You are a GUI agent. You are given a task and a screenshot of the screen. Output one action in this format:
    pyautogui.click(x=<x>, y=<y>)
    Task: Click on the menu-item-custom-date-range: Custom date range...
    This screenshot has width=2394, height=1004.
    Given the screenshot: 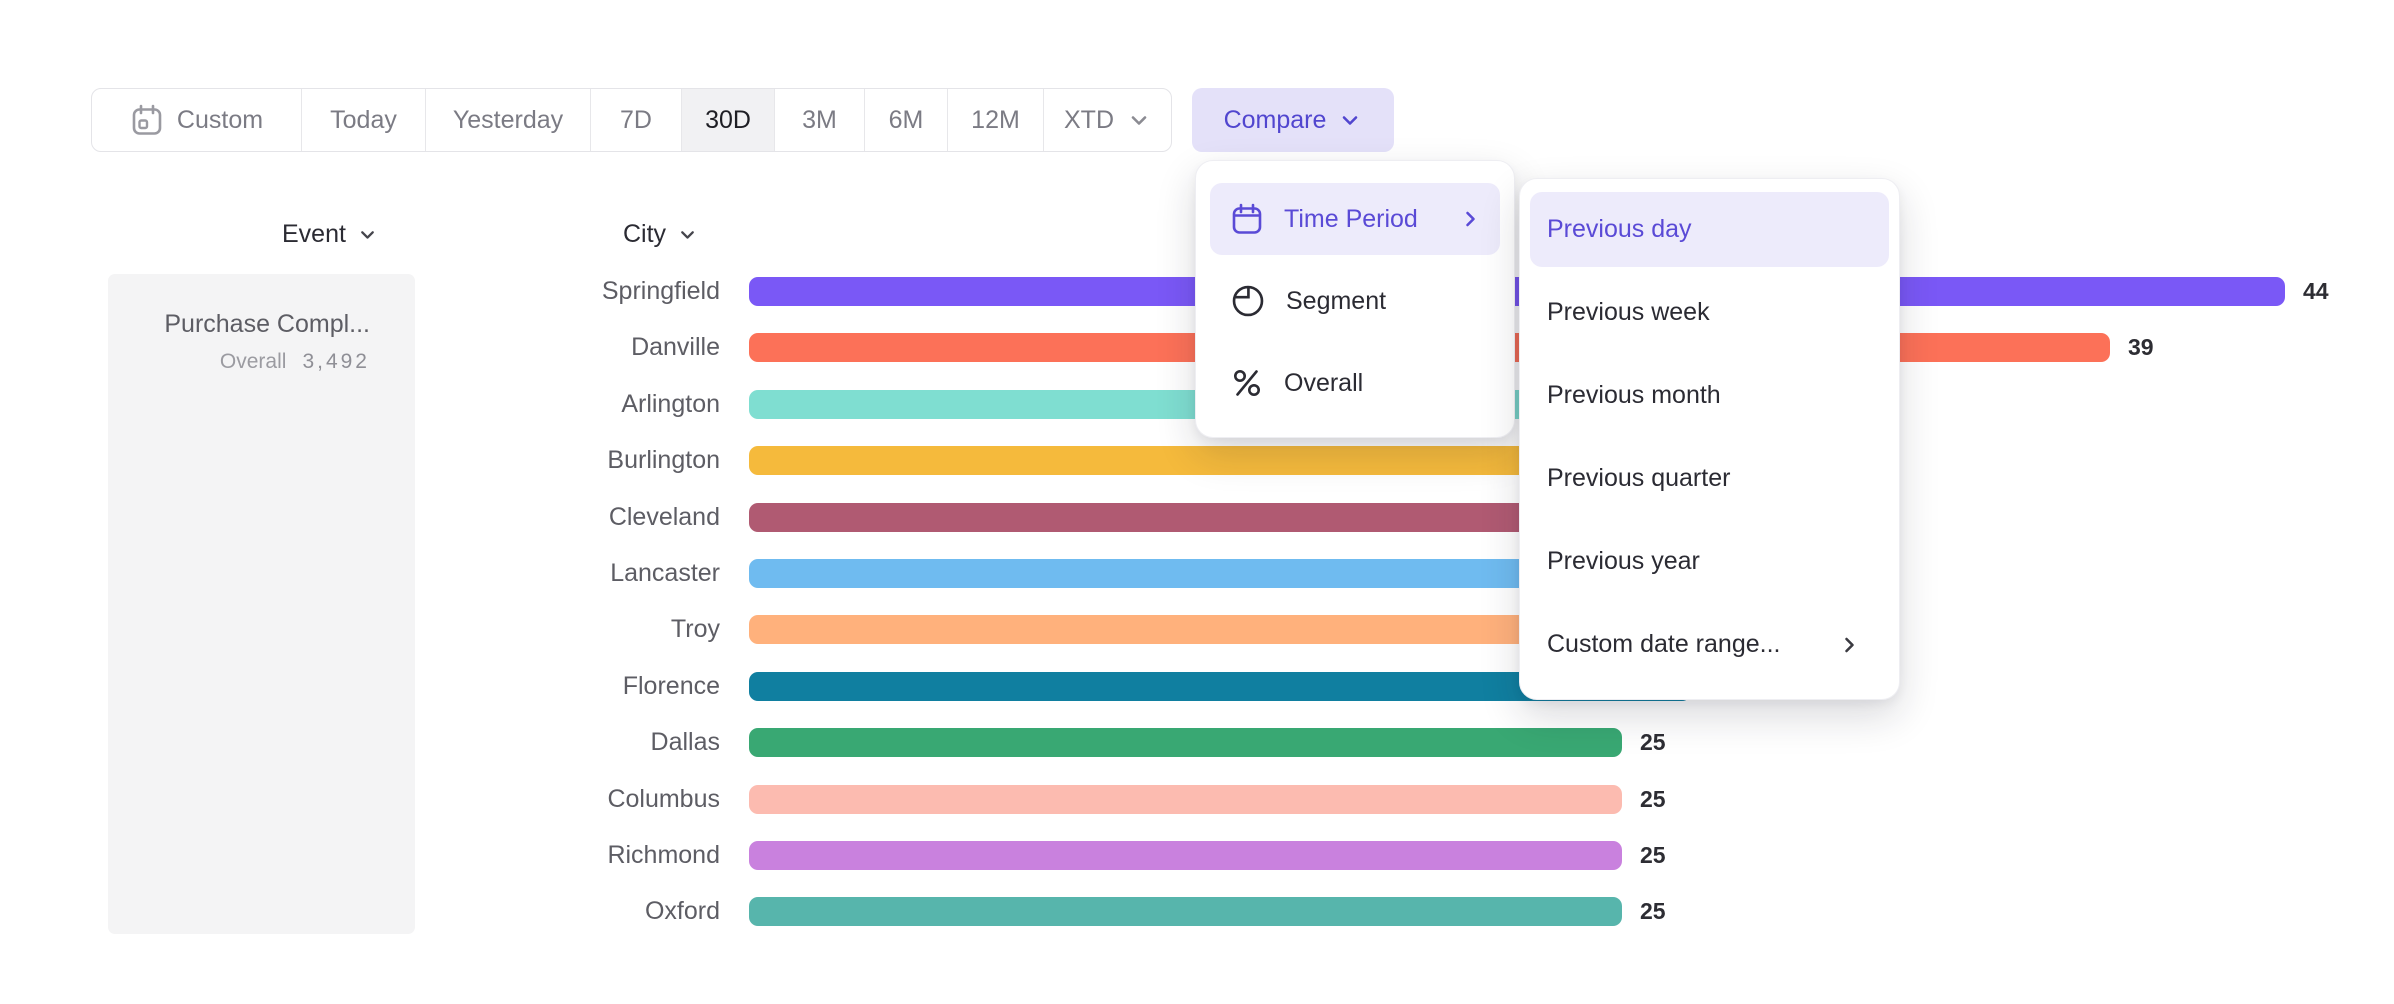 What is the action you would take?
    pyautogui.click(x=1709, y=644)
    